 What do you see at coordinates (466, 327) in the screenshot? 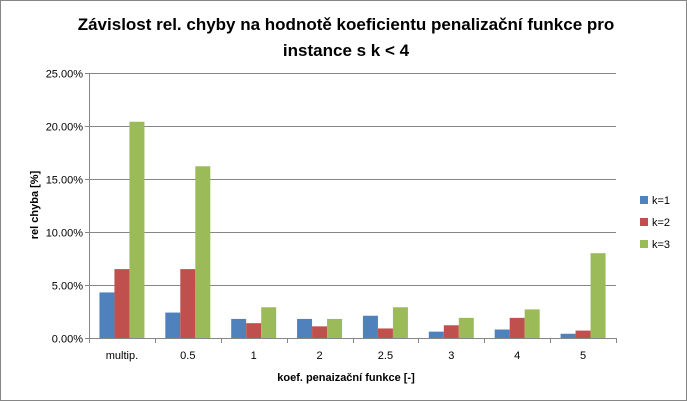
I see `bar-k=3-3` at bounding box center [466, 327].